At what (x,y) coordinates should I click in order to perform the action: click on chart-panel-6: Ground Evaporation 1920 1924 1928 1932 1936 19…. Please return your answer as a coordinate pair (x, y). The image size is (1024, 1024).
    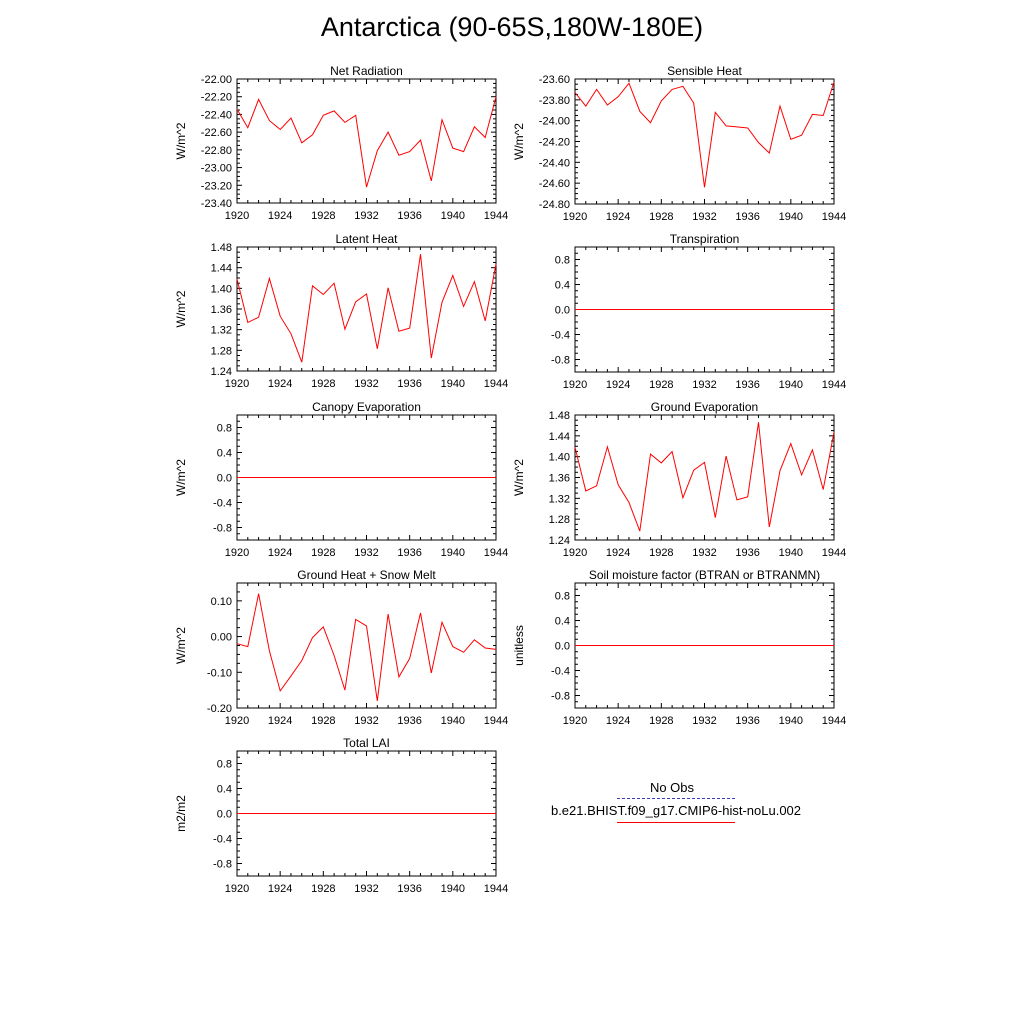
    Looking at the image, I should click on (679, 479).